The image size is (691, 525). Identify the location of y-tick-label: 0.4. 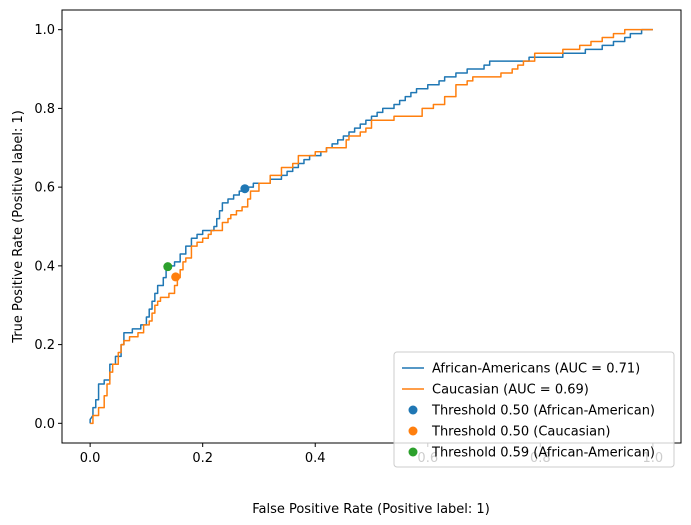
(44, 266).